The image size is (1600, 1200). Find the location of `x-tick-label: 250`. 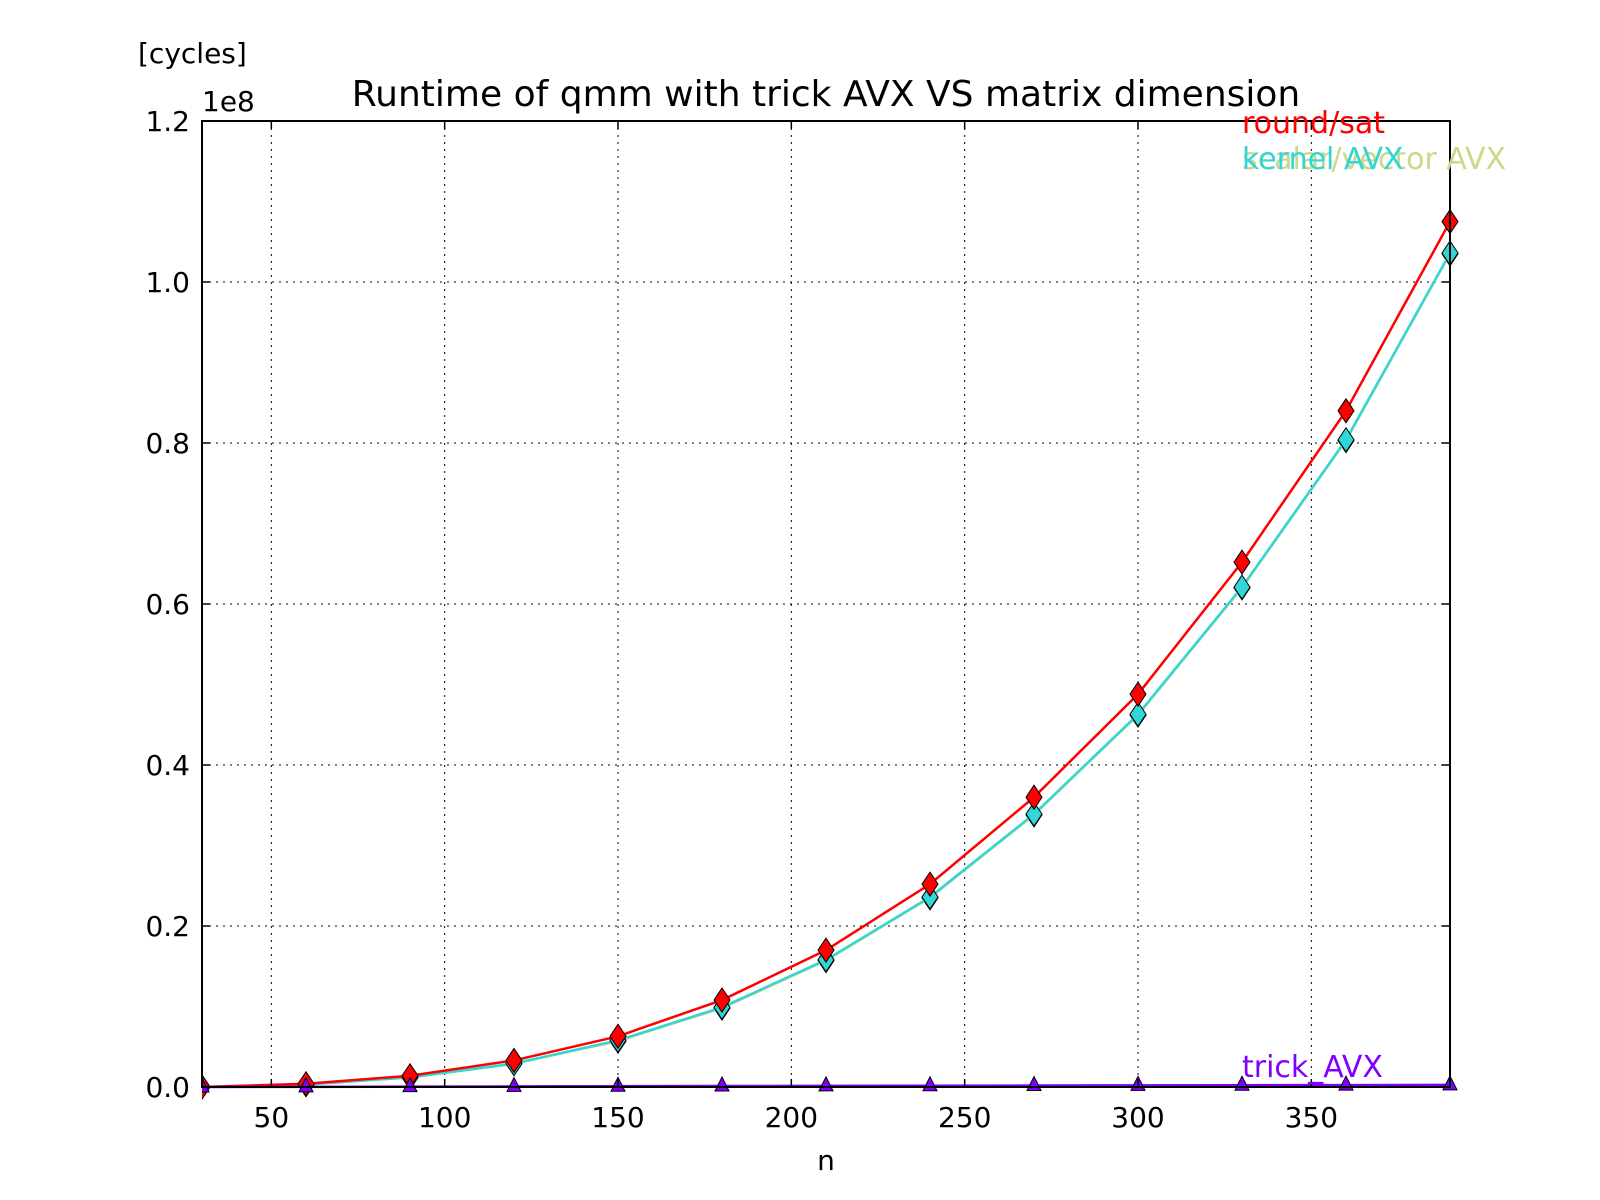

x-tick-label: 250 is located at coordinates (964, 1117).